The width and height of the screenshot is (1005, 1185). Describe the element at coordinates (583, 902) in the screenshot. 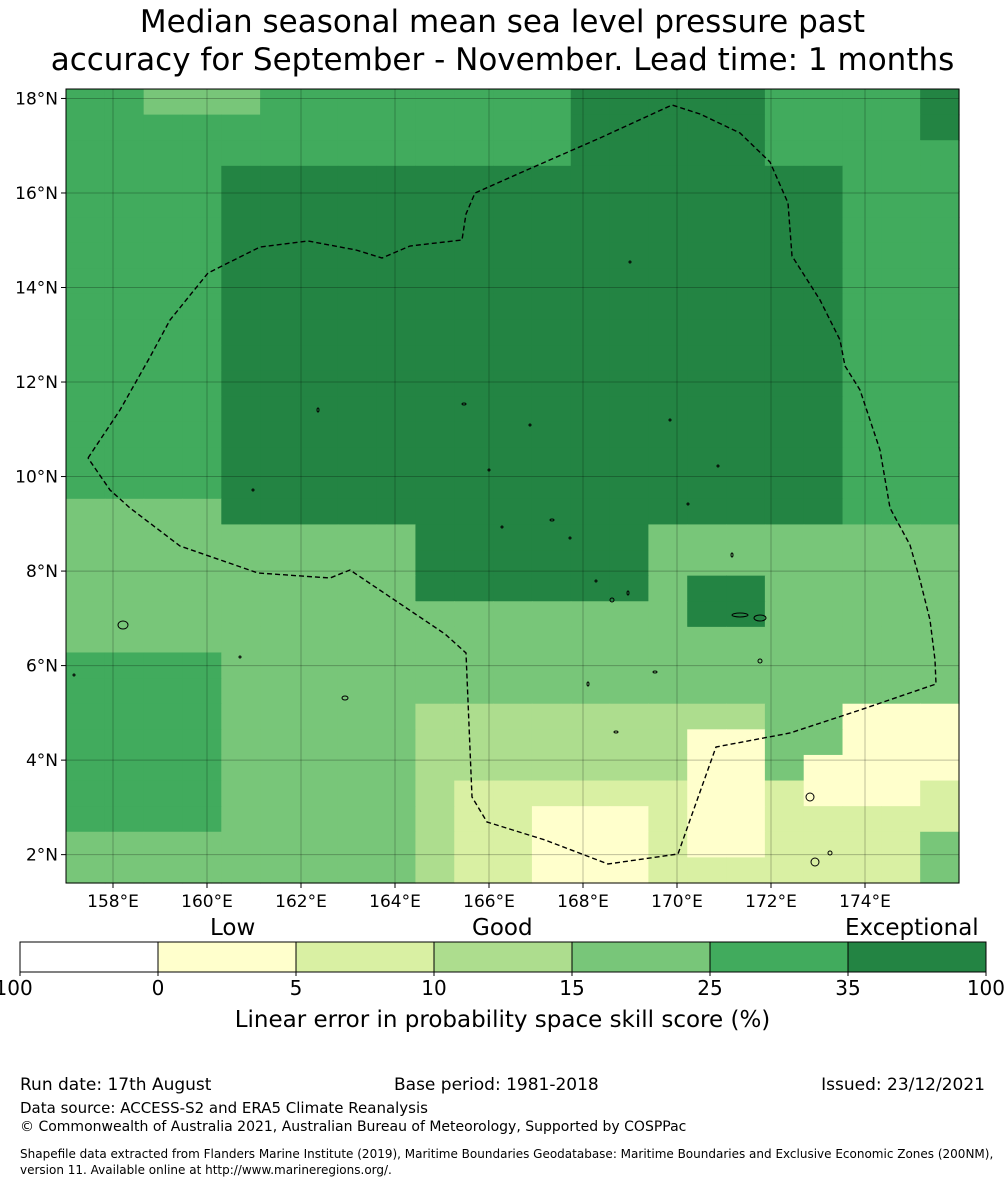

I see `lon-tick-label: 168°E` at that location.